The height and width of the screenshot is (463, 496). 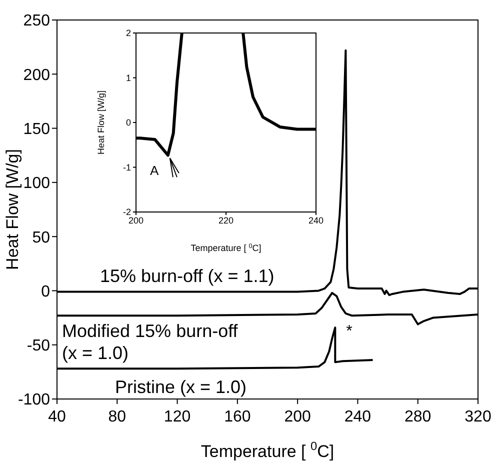 What do you see at coordinates (34, 400) in the screenshot?
I see `y-tick-label: -100` at bounding box center [34, 400].